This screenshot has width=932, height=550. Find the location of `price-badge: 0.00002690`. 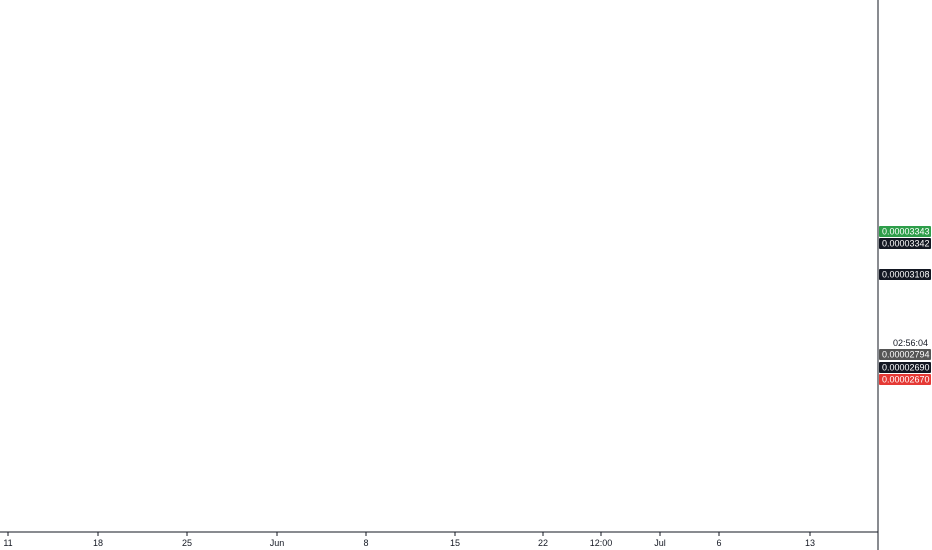

price-badge: 0.00002690 is located at coordinates (905, 367).